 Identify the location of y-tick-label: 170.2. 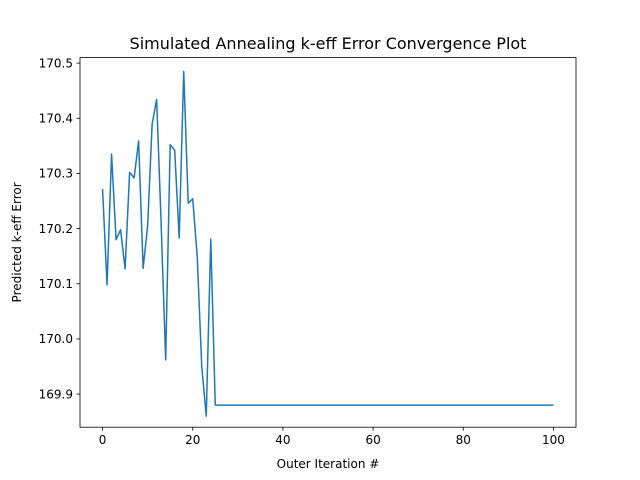
(56, 229).